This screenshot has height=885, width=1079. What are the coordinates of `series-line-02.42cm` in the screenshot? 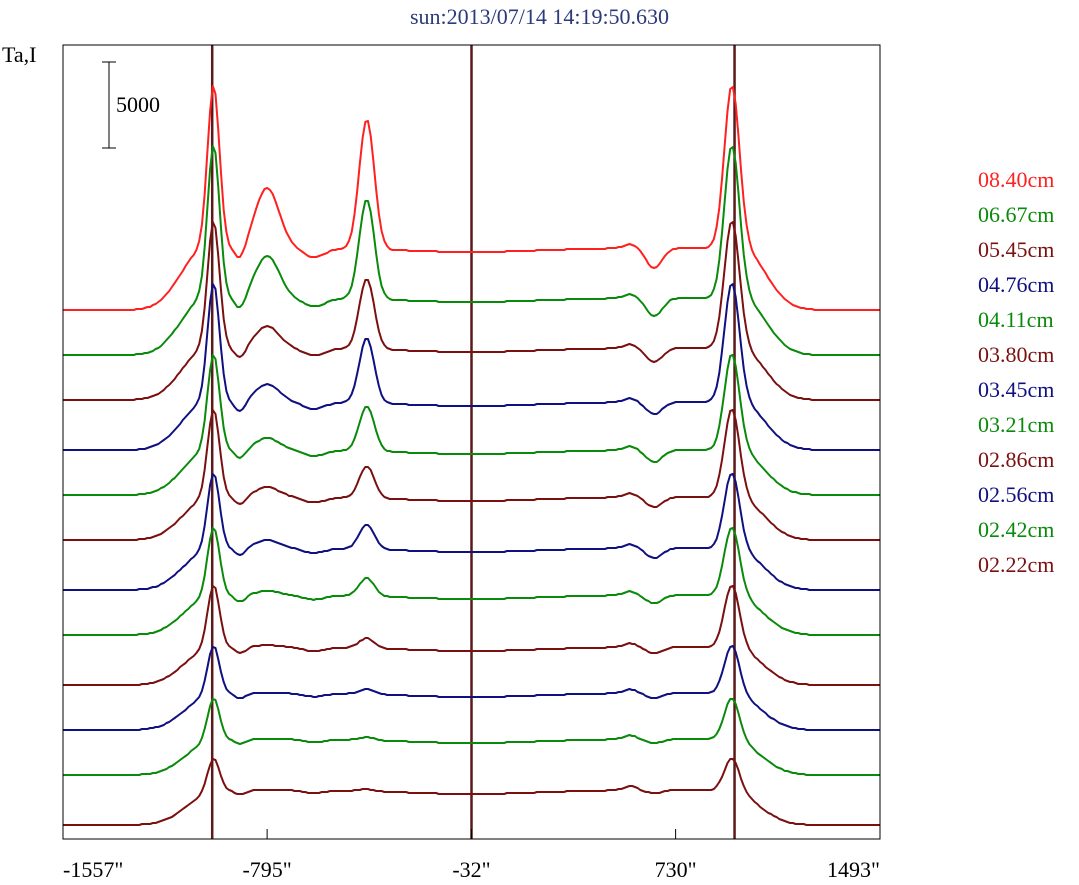 It's located at (471, 737).